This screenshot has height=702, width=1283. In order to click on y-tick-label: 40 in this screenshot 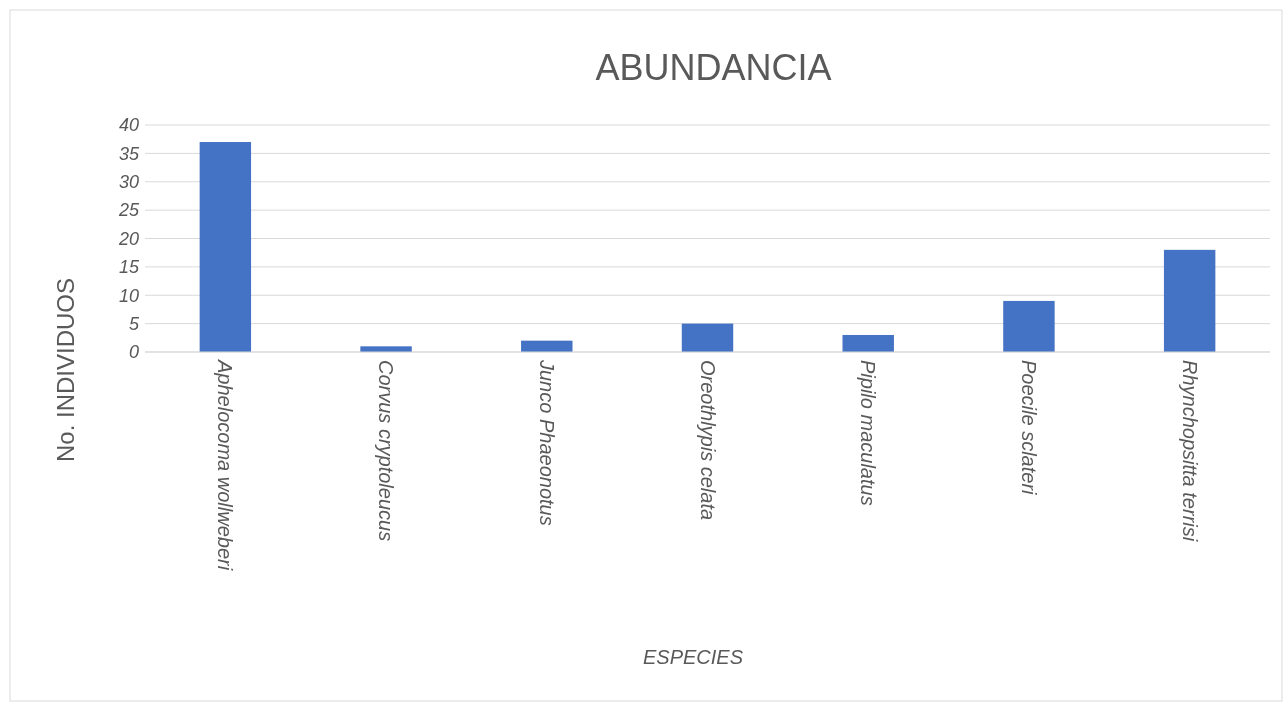, I will do `click(128, 125)`.